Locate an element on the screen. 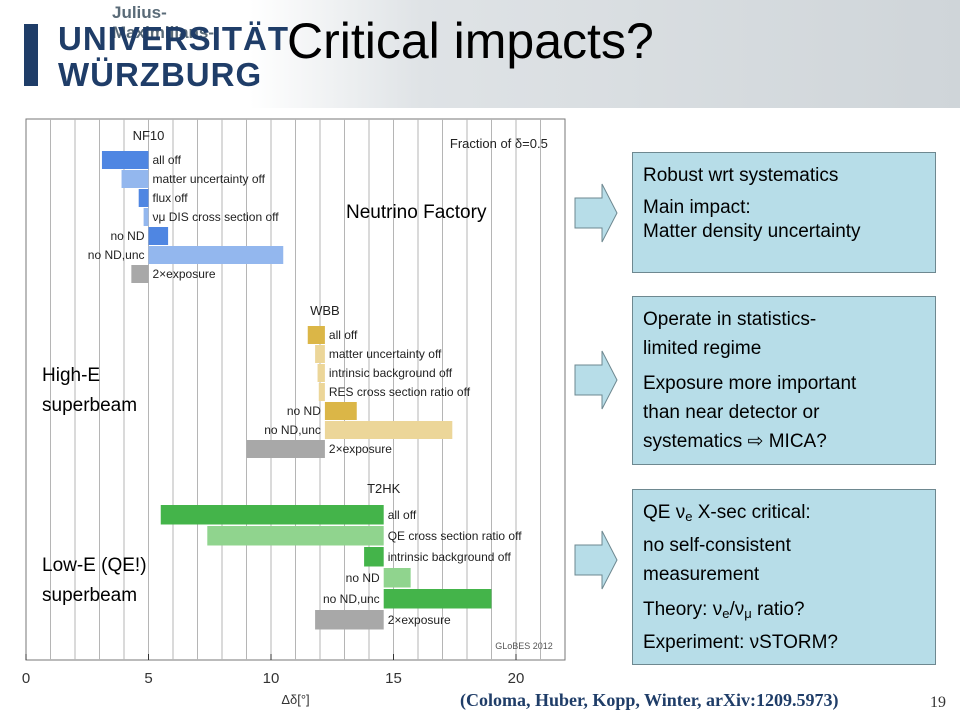  box3-exp-pre: Experiment: is located at coordinates (694, 642).